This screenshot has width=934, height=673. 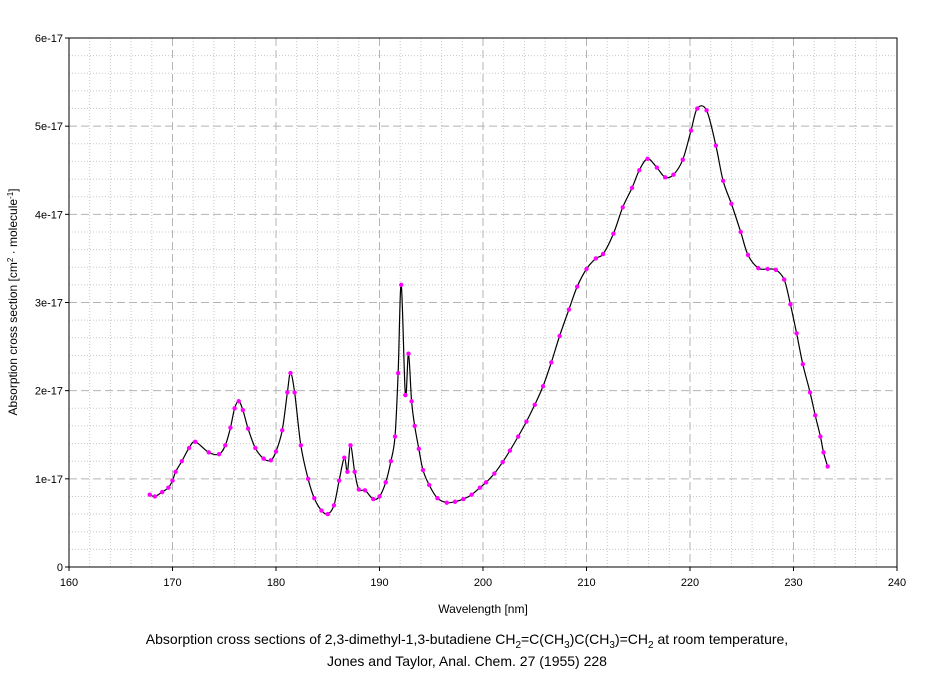 What do you see at coordinates (276, 583) in the screenshot?
I see `x-tick-label: 180` at bounding box center [276, 583].